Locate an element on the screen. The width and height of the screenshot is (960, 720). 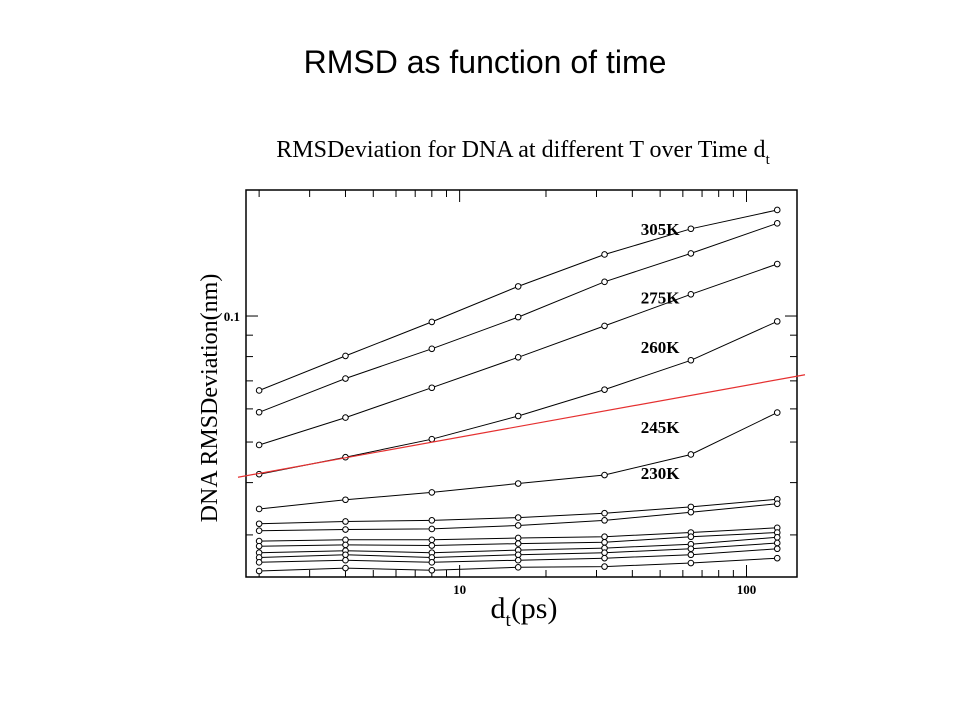
y-tick-label: 0.1 is located at coordinates (232, 316).